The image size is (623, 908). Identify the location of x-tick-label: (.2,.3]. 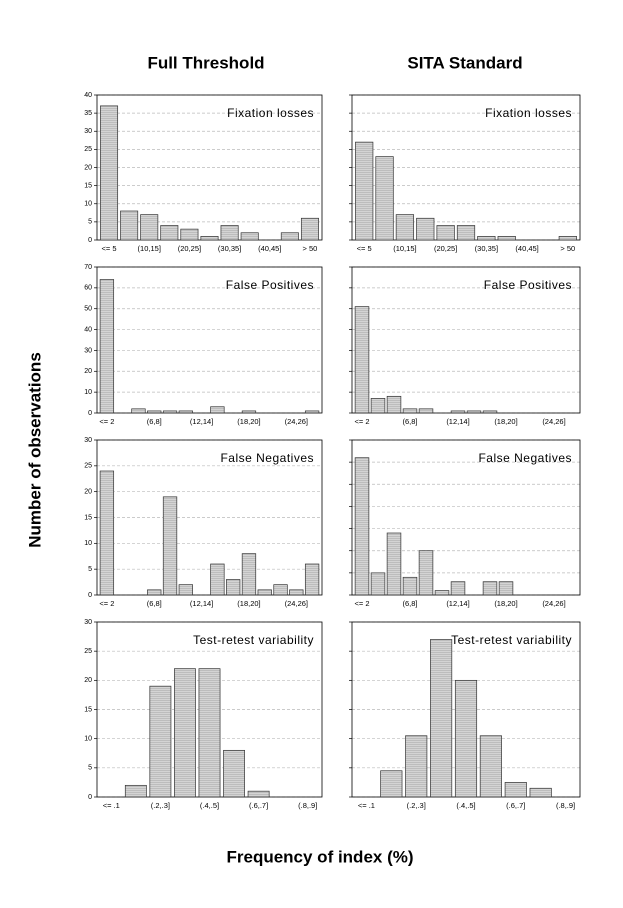
(160, 805).